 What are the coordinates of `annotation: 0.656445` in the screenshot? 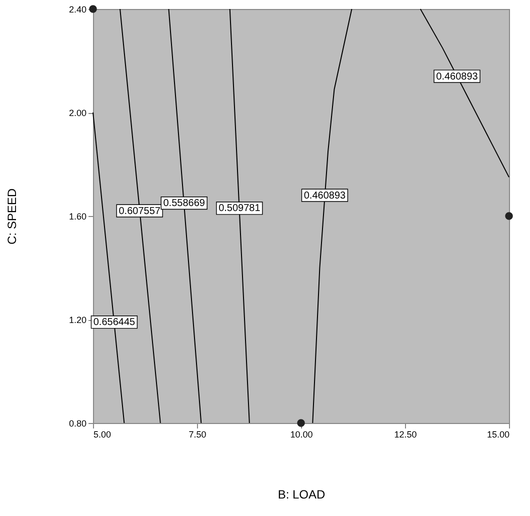 It's located at (114, 322).